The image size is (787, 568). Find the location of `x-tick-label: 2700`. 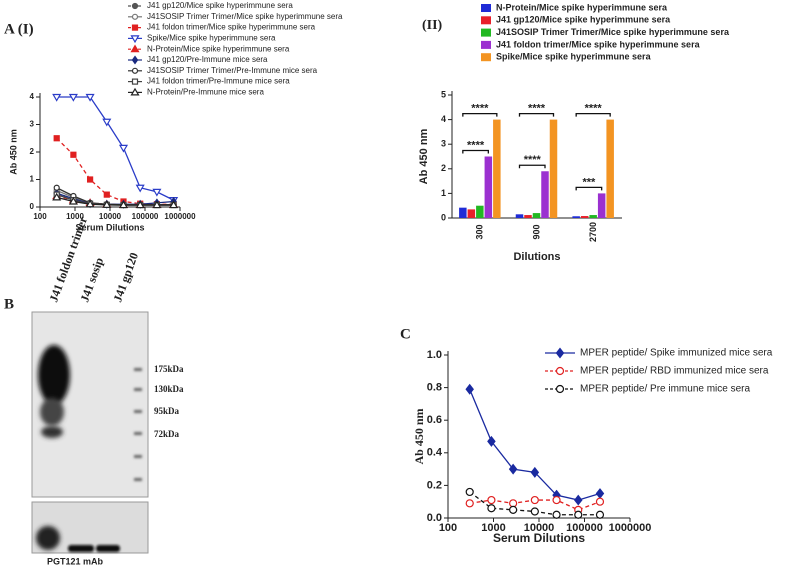

x-tick-label: 2700 is located at coordinates (593, 232).